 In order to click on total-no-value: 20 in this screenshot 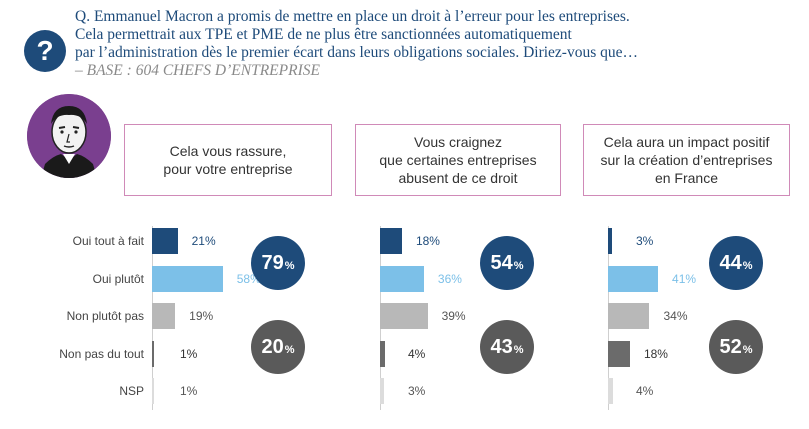, I will do `click(272, 346)`.